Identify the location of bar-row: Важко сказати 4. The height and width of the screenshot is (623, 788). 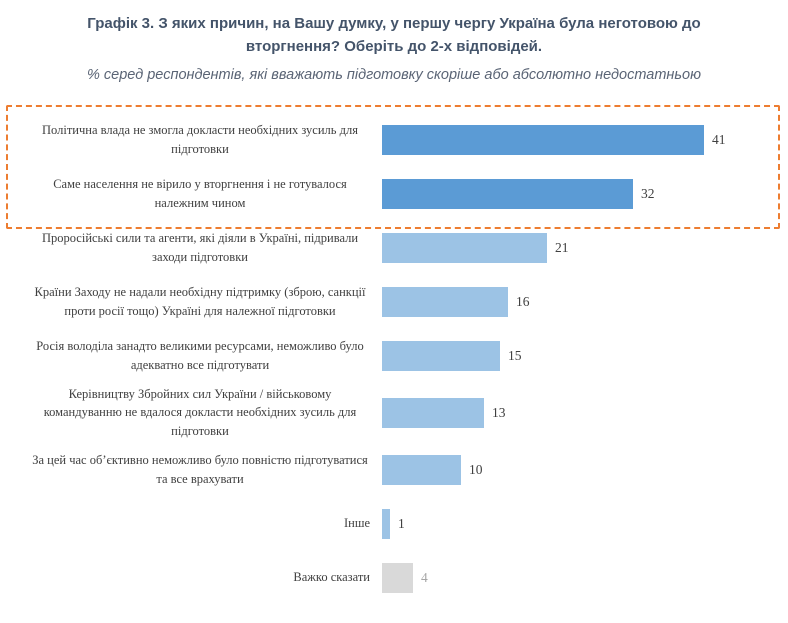
(398, 578).